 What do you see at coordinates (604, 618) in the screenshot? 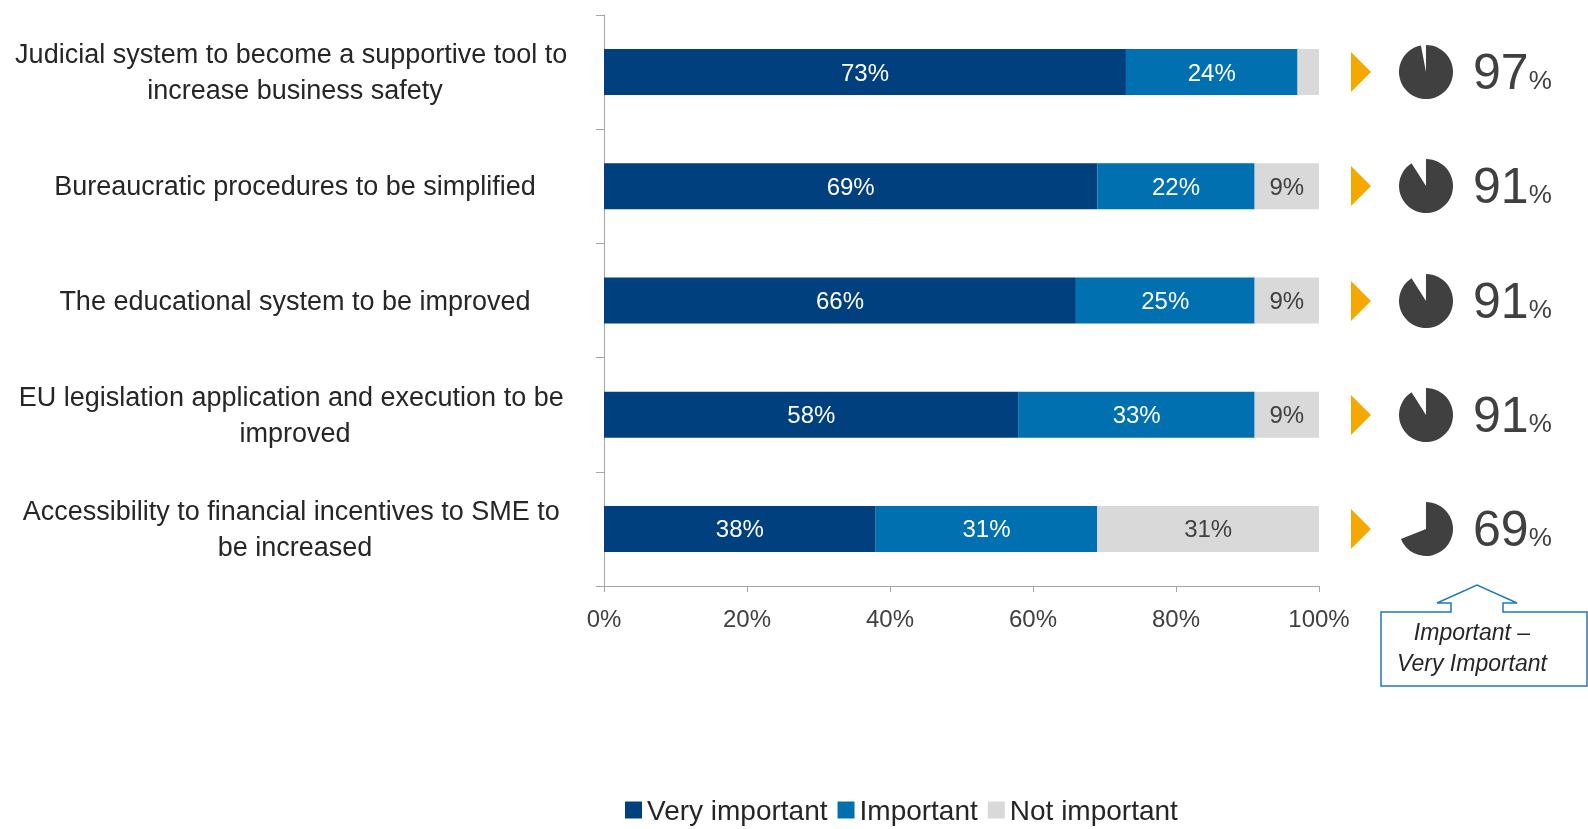
I see `x-tick-label: 0%` at bounding box center [604, 618].